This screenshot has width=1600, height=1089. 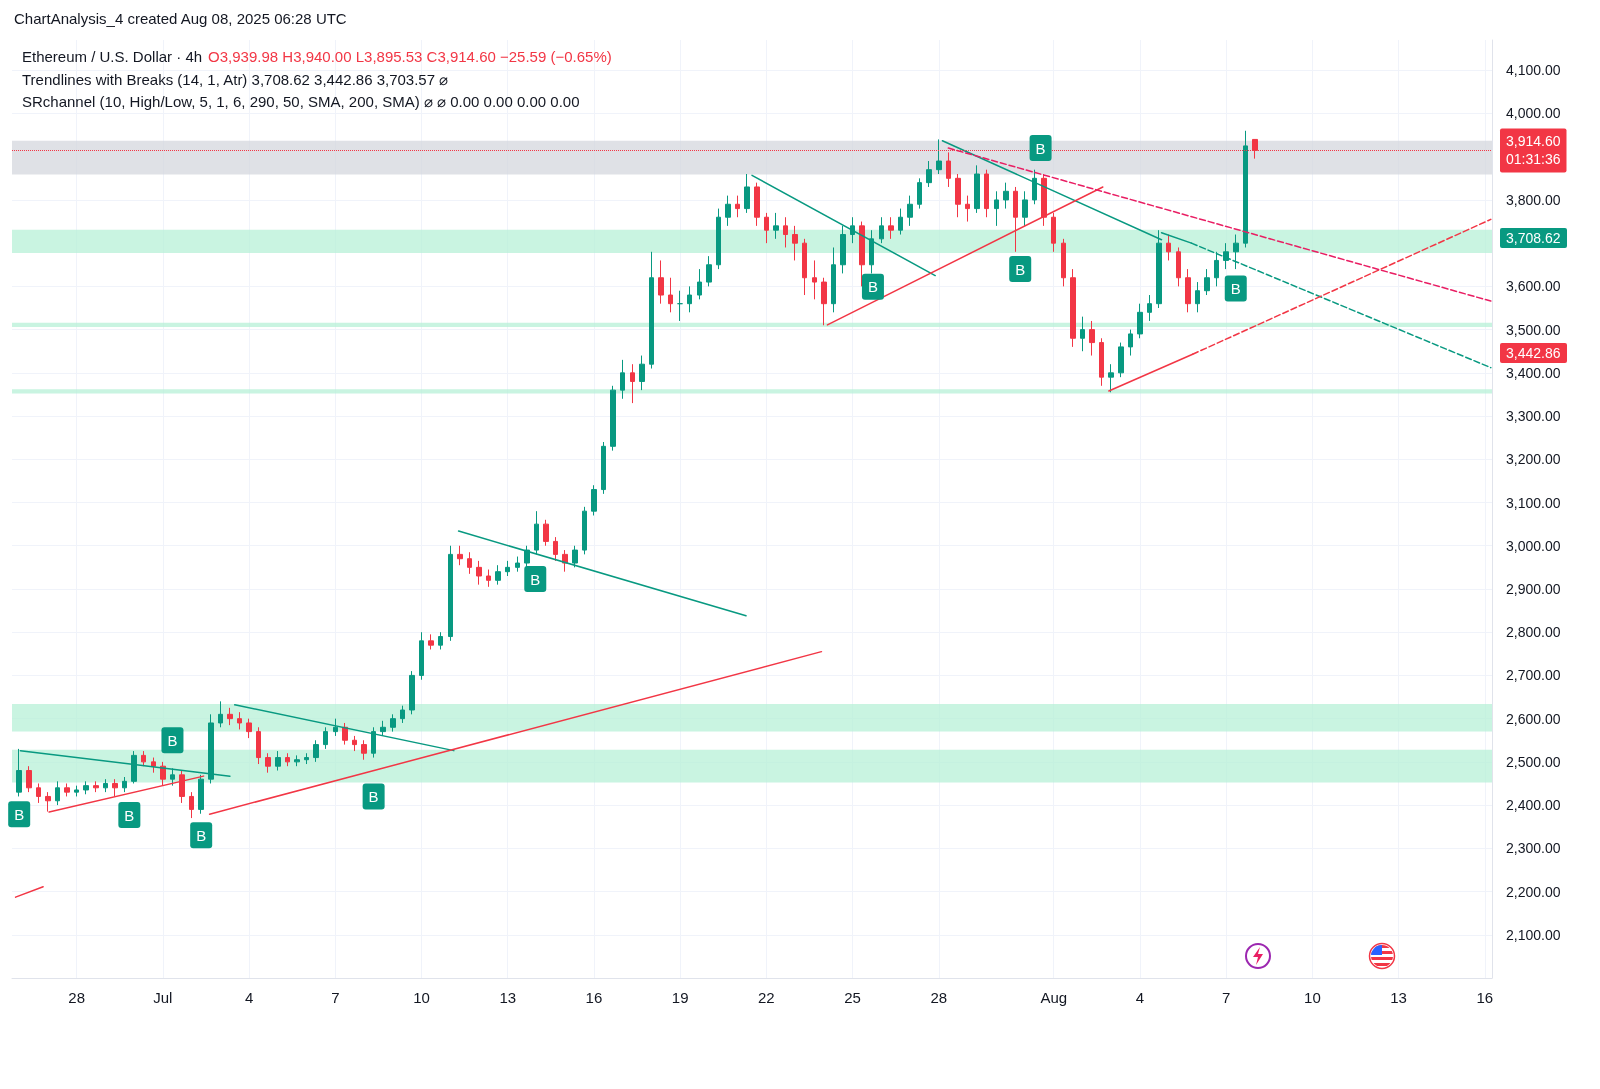 I want to click on x-tick-label: 16, so click(x=1485, y=997).